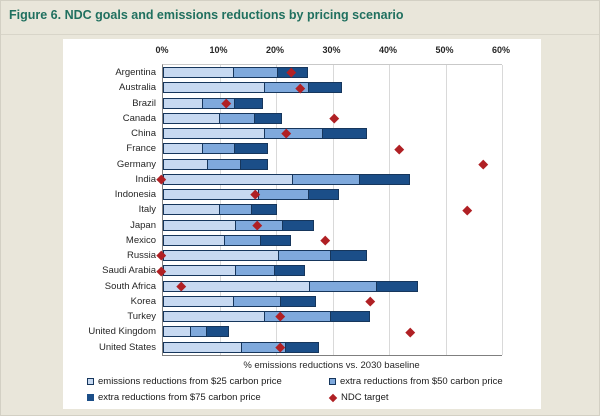 This screenshot has width=600, height=416. What do you see at coordinates (295, 331) in the screenshot?
I see `bar-row-united-kingdom: United Kingdom` at bounding box center [295, 331].